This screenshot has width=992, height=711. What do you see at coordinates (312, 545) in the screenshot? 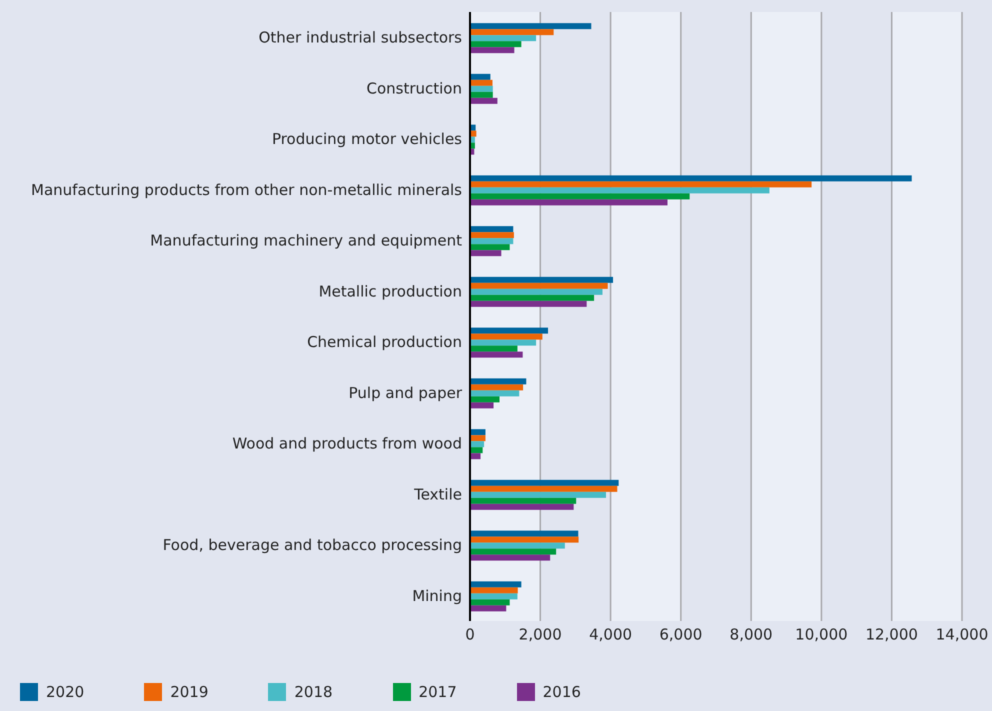
I see `y-tick-label: Food, beverage and tobacco processing` at bounding box center [312, 545].